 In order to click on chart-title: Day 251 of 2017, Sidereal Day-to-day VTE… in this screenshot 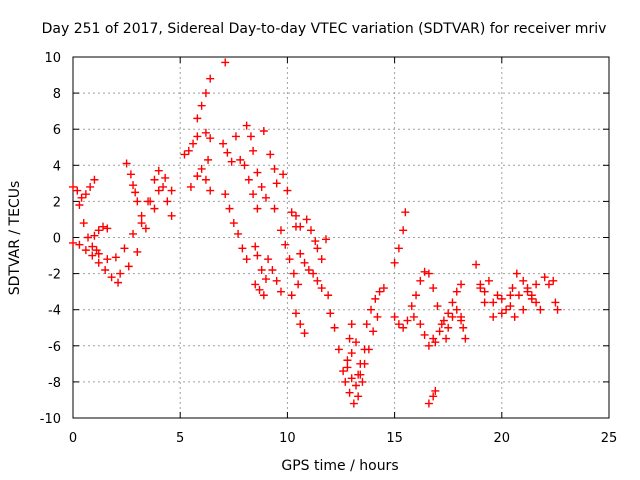, I will do `click(324, 29)`.